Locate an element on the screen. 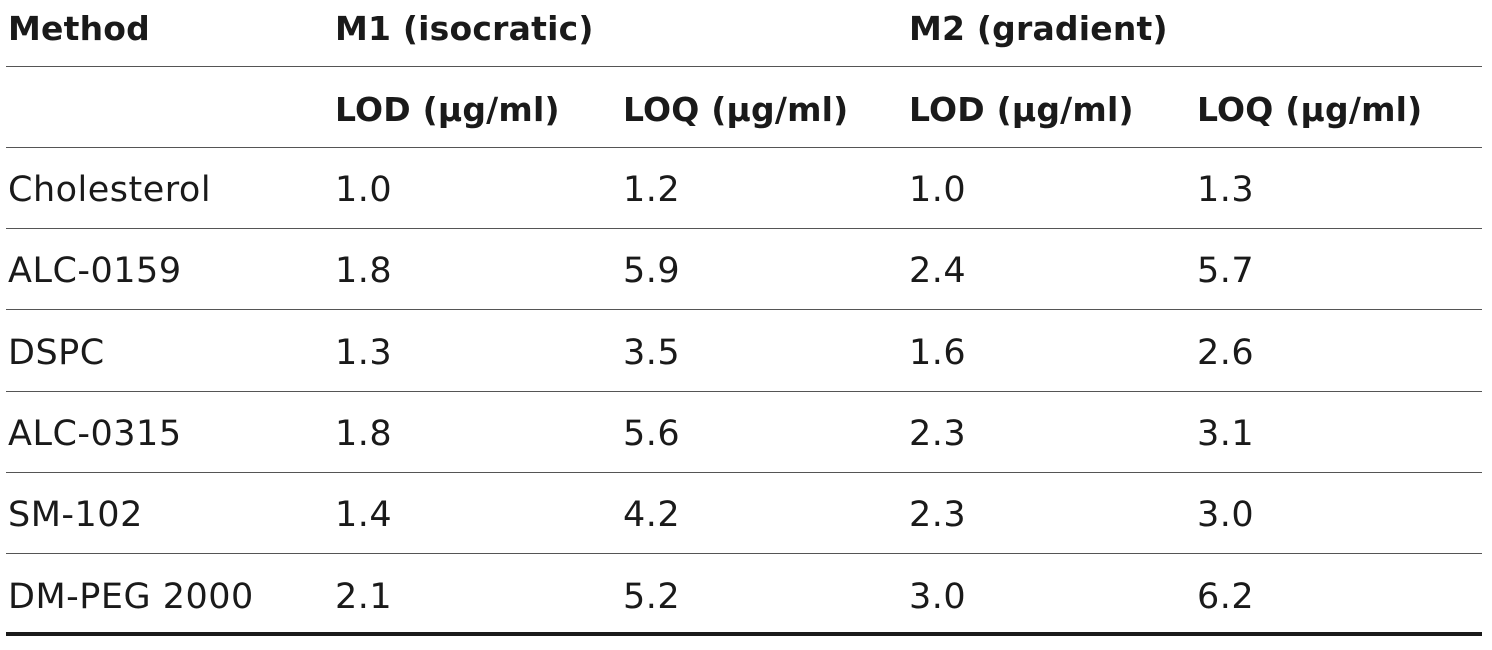 This screenshot has height=650, width=1492. header-m1-loq: LOQ (µg/ml) is located at coordinates (736, 109).